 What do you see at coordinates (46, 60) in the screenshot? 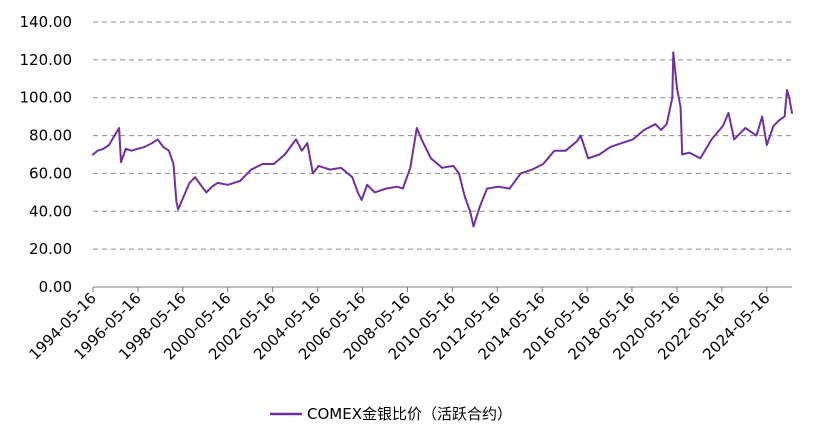
I see `y-tick-label: 120.00` at bounding box center [46, 60].